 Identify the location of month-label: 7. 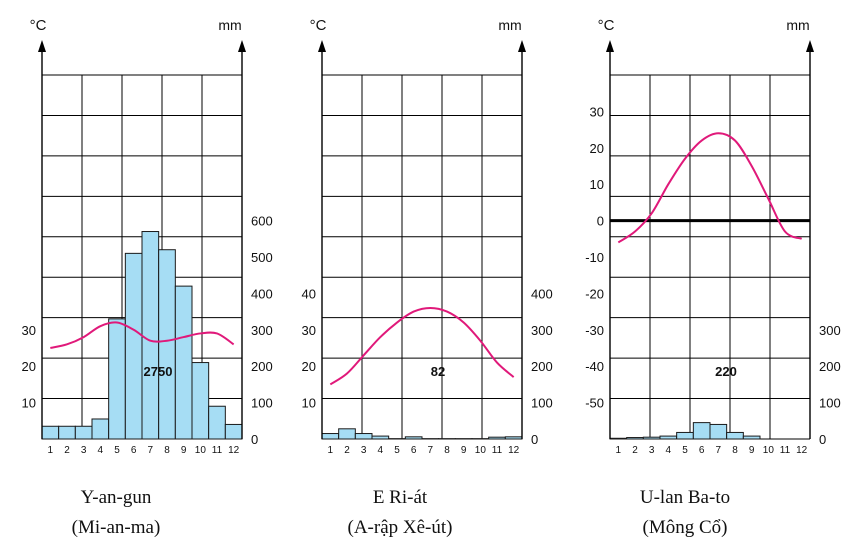
(151, 450).